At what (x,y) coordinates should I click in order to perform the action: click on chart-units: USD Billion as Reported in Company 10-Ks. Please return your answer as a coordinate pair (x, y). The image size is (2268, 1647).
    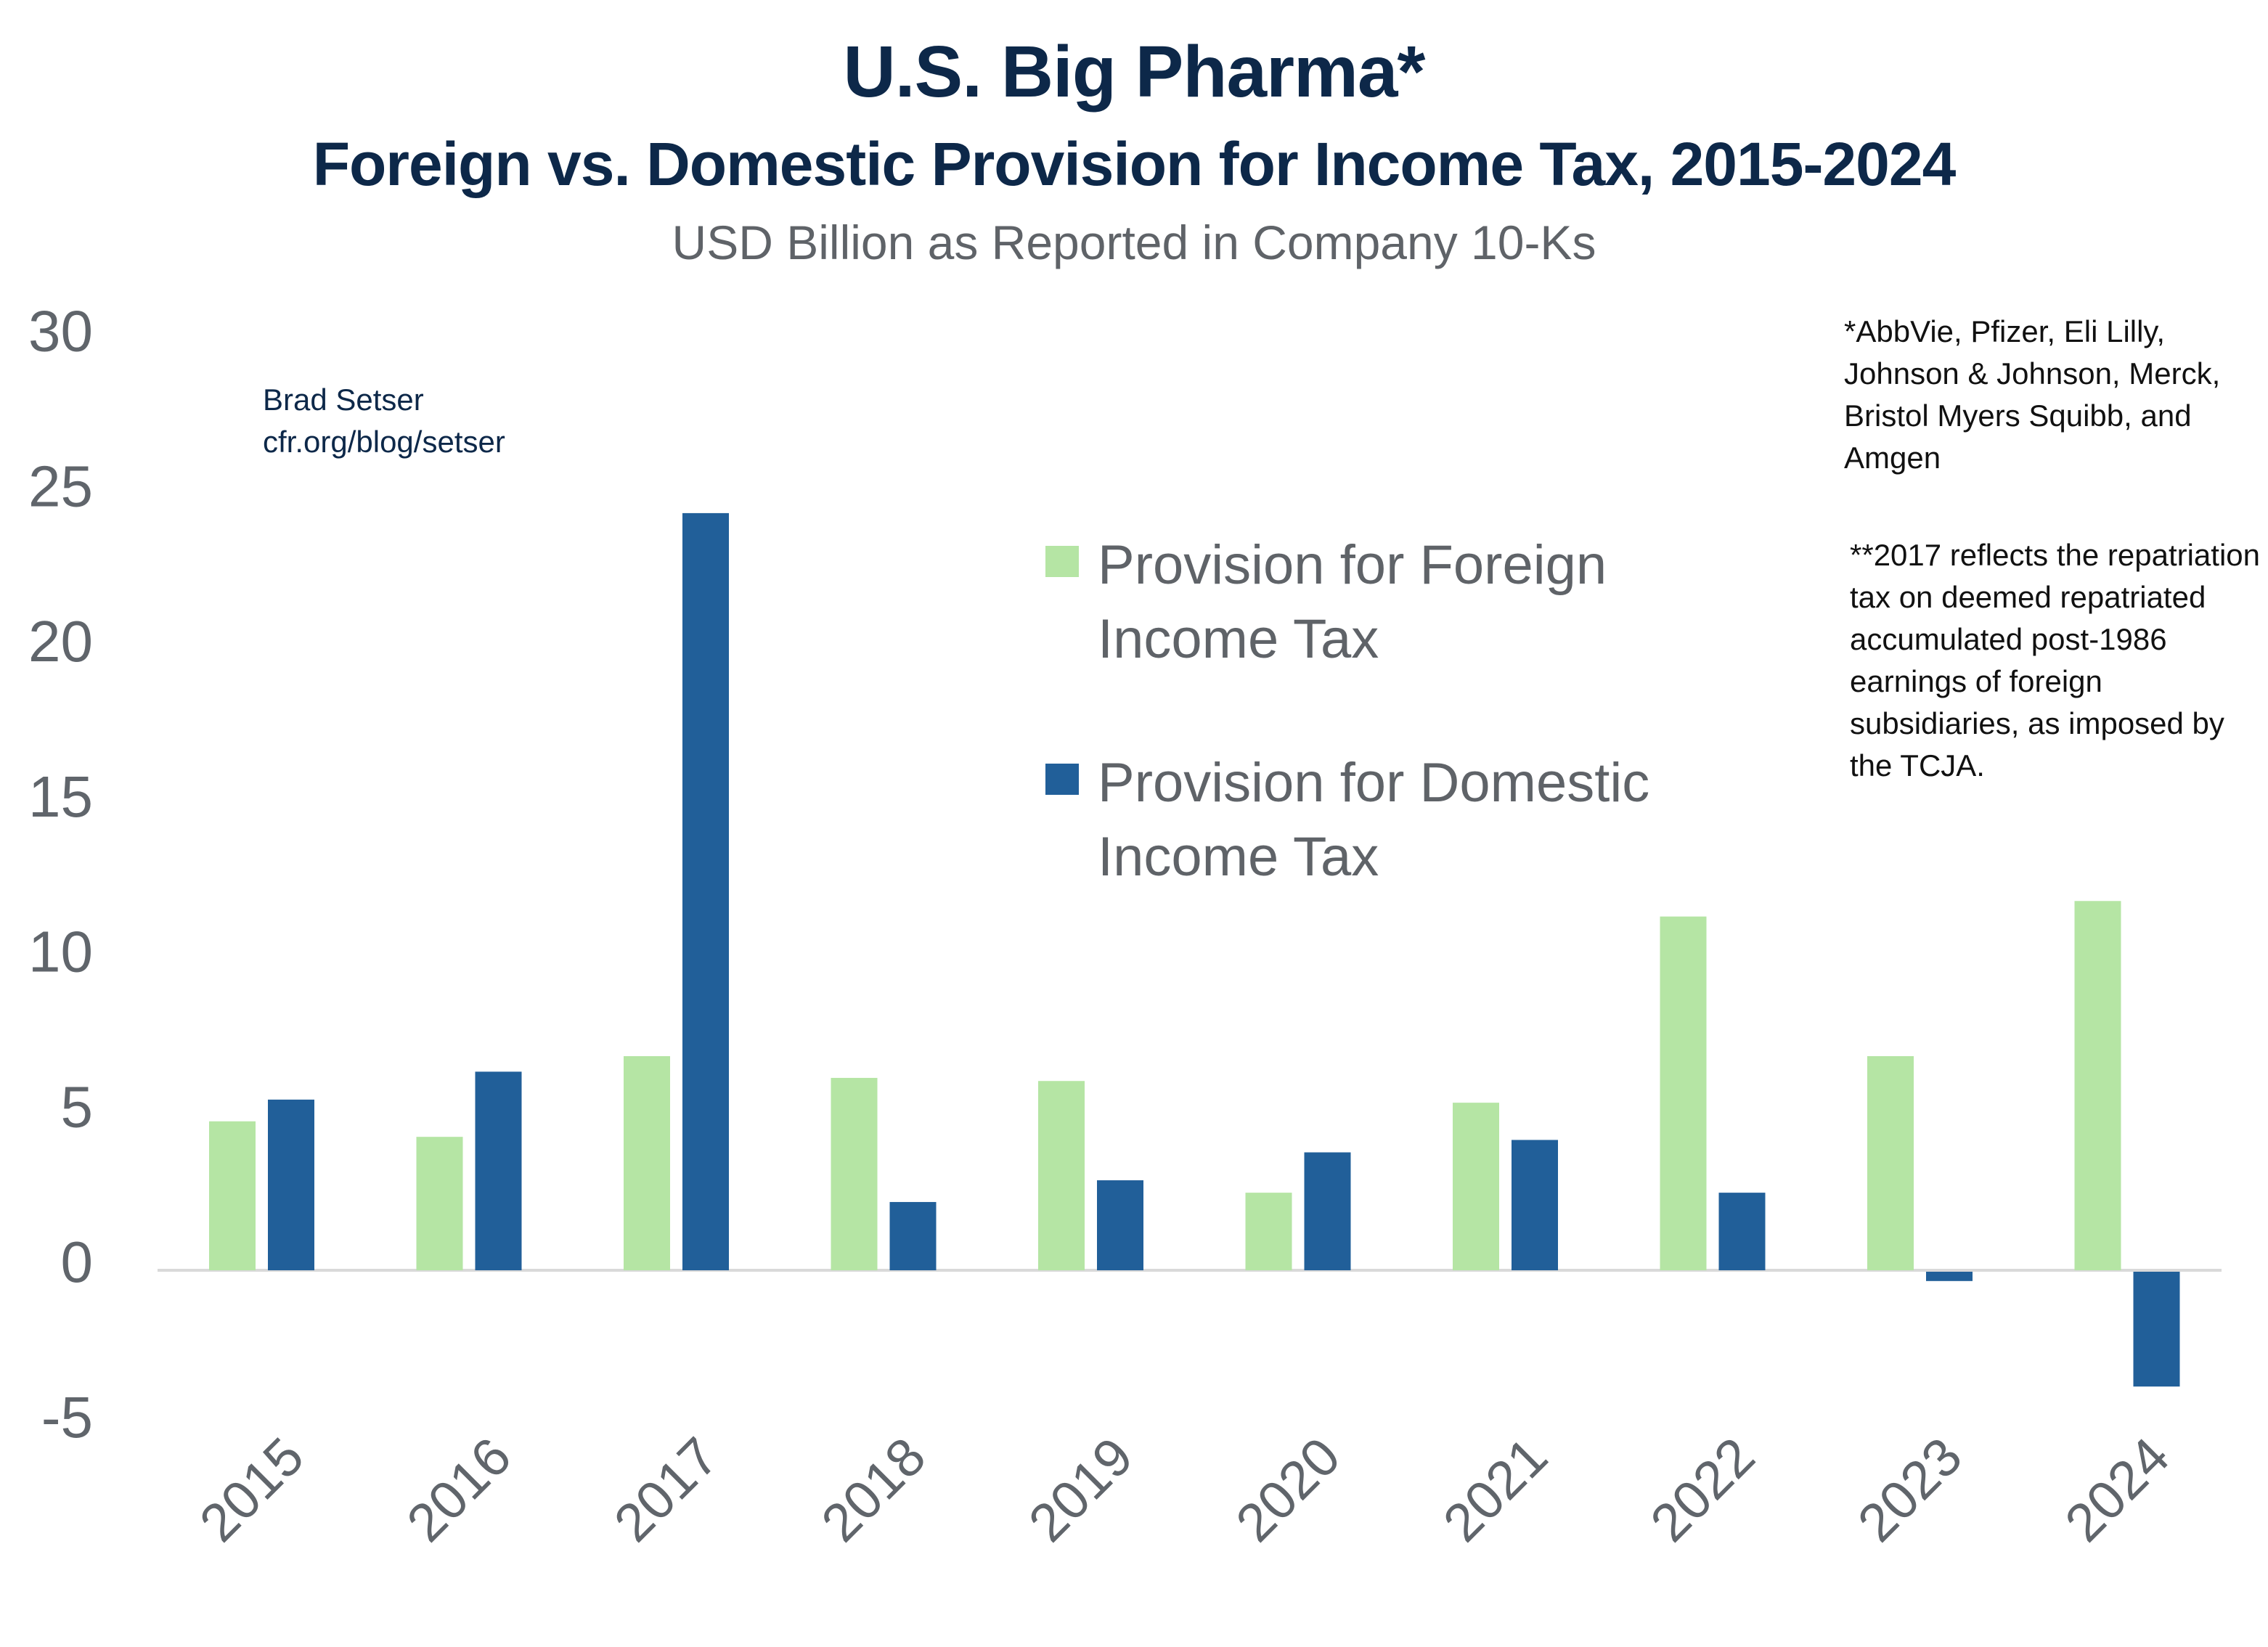
    Looking at the image, I should click on (1134, 242).